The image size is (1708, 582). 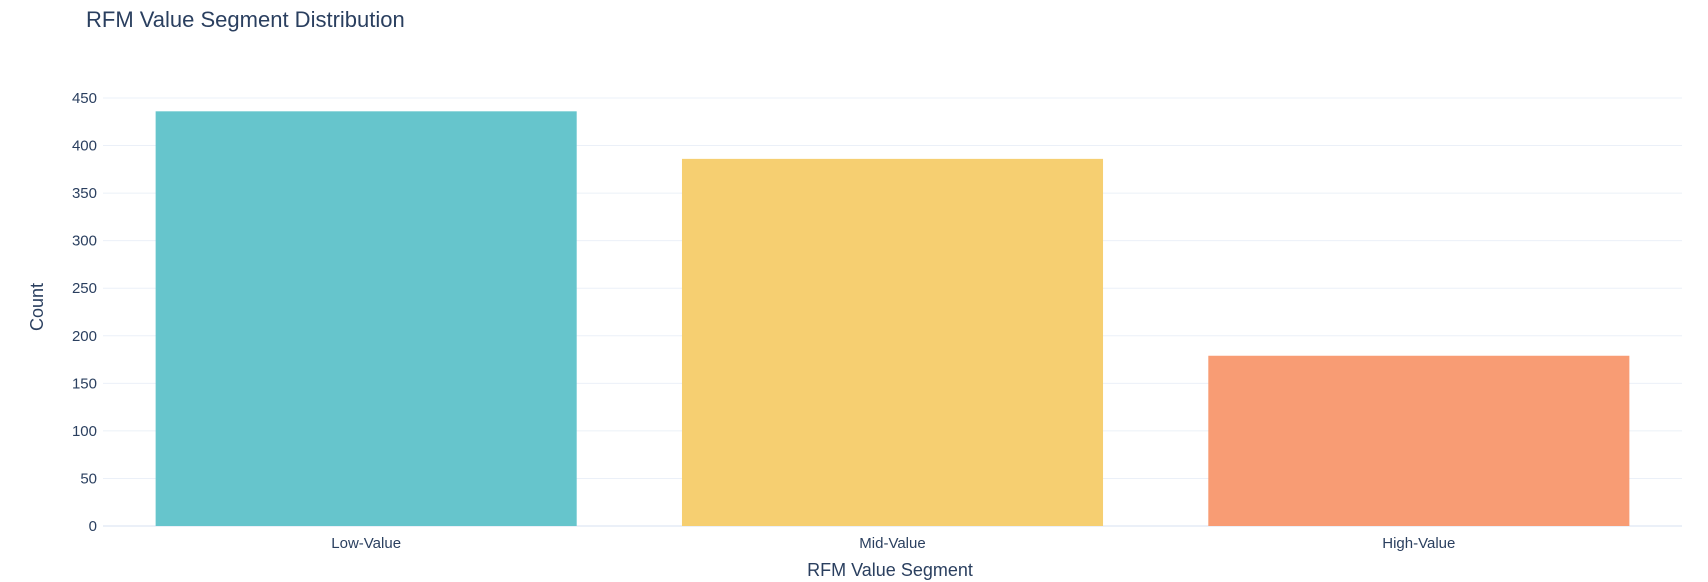 What do you see at coordinates (84, 383) in the screenshot?
I see `y-tick-label: 150` at bounding box center [84, 383].